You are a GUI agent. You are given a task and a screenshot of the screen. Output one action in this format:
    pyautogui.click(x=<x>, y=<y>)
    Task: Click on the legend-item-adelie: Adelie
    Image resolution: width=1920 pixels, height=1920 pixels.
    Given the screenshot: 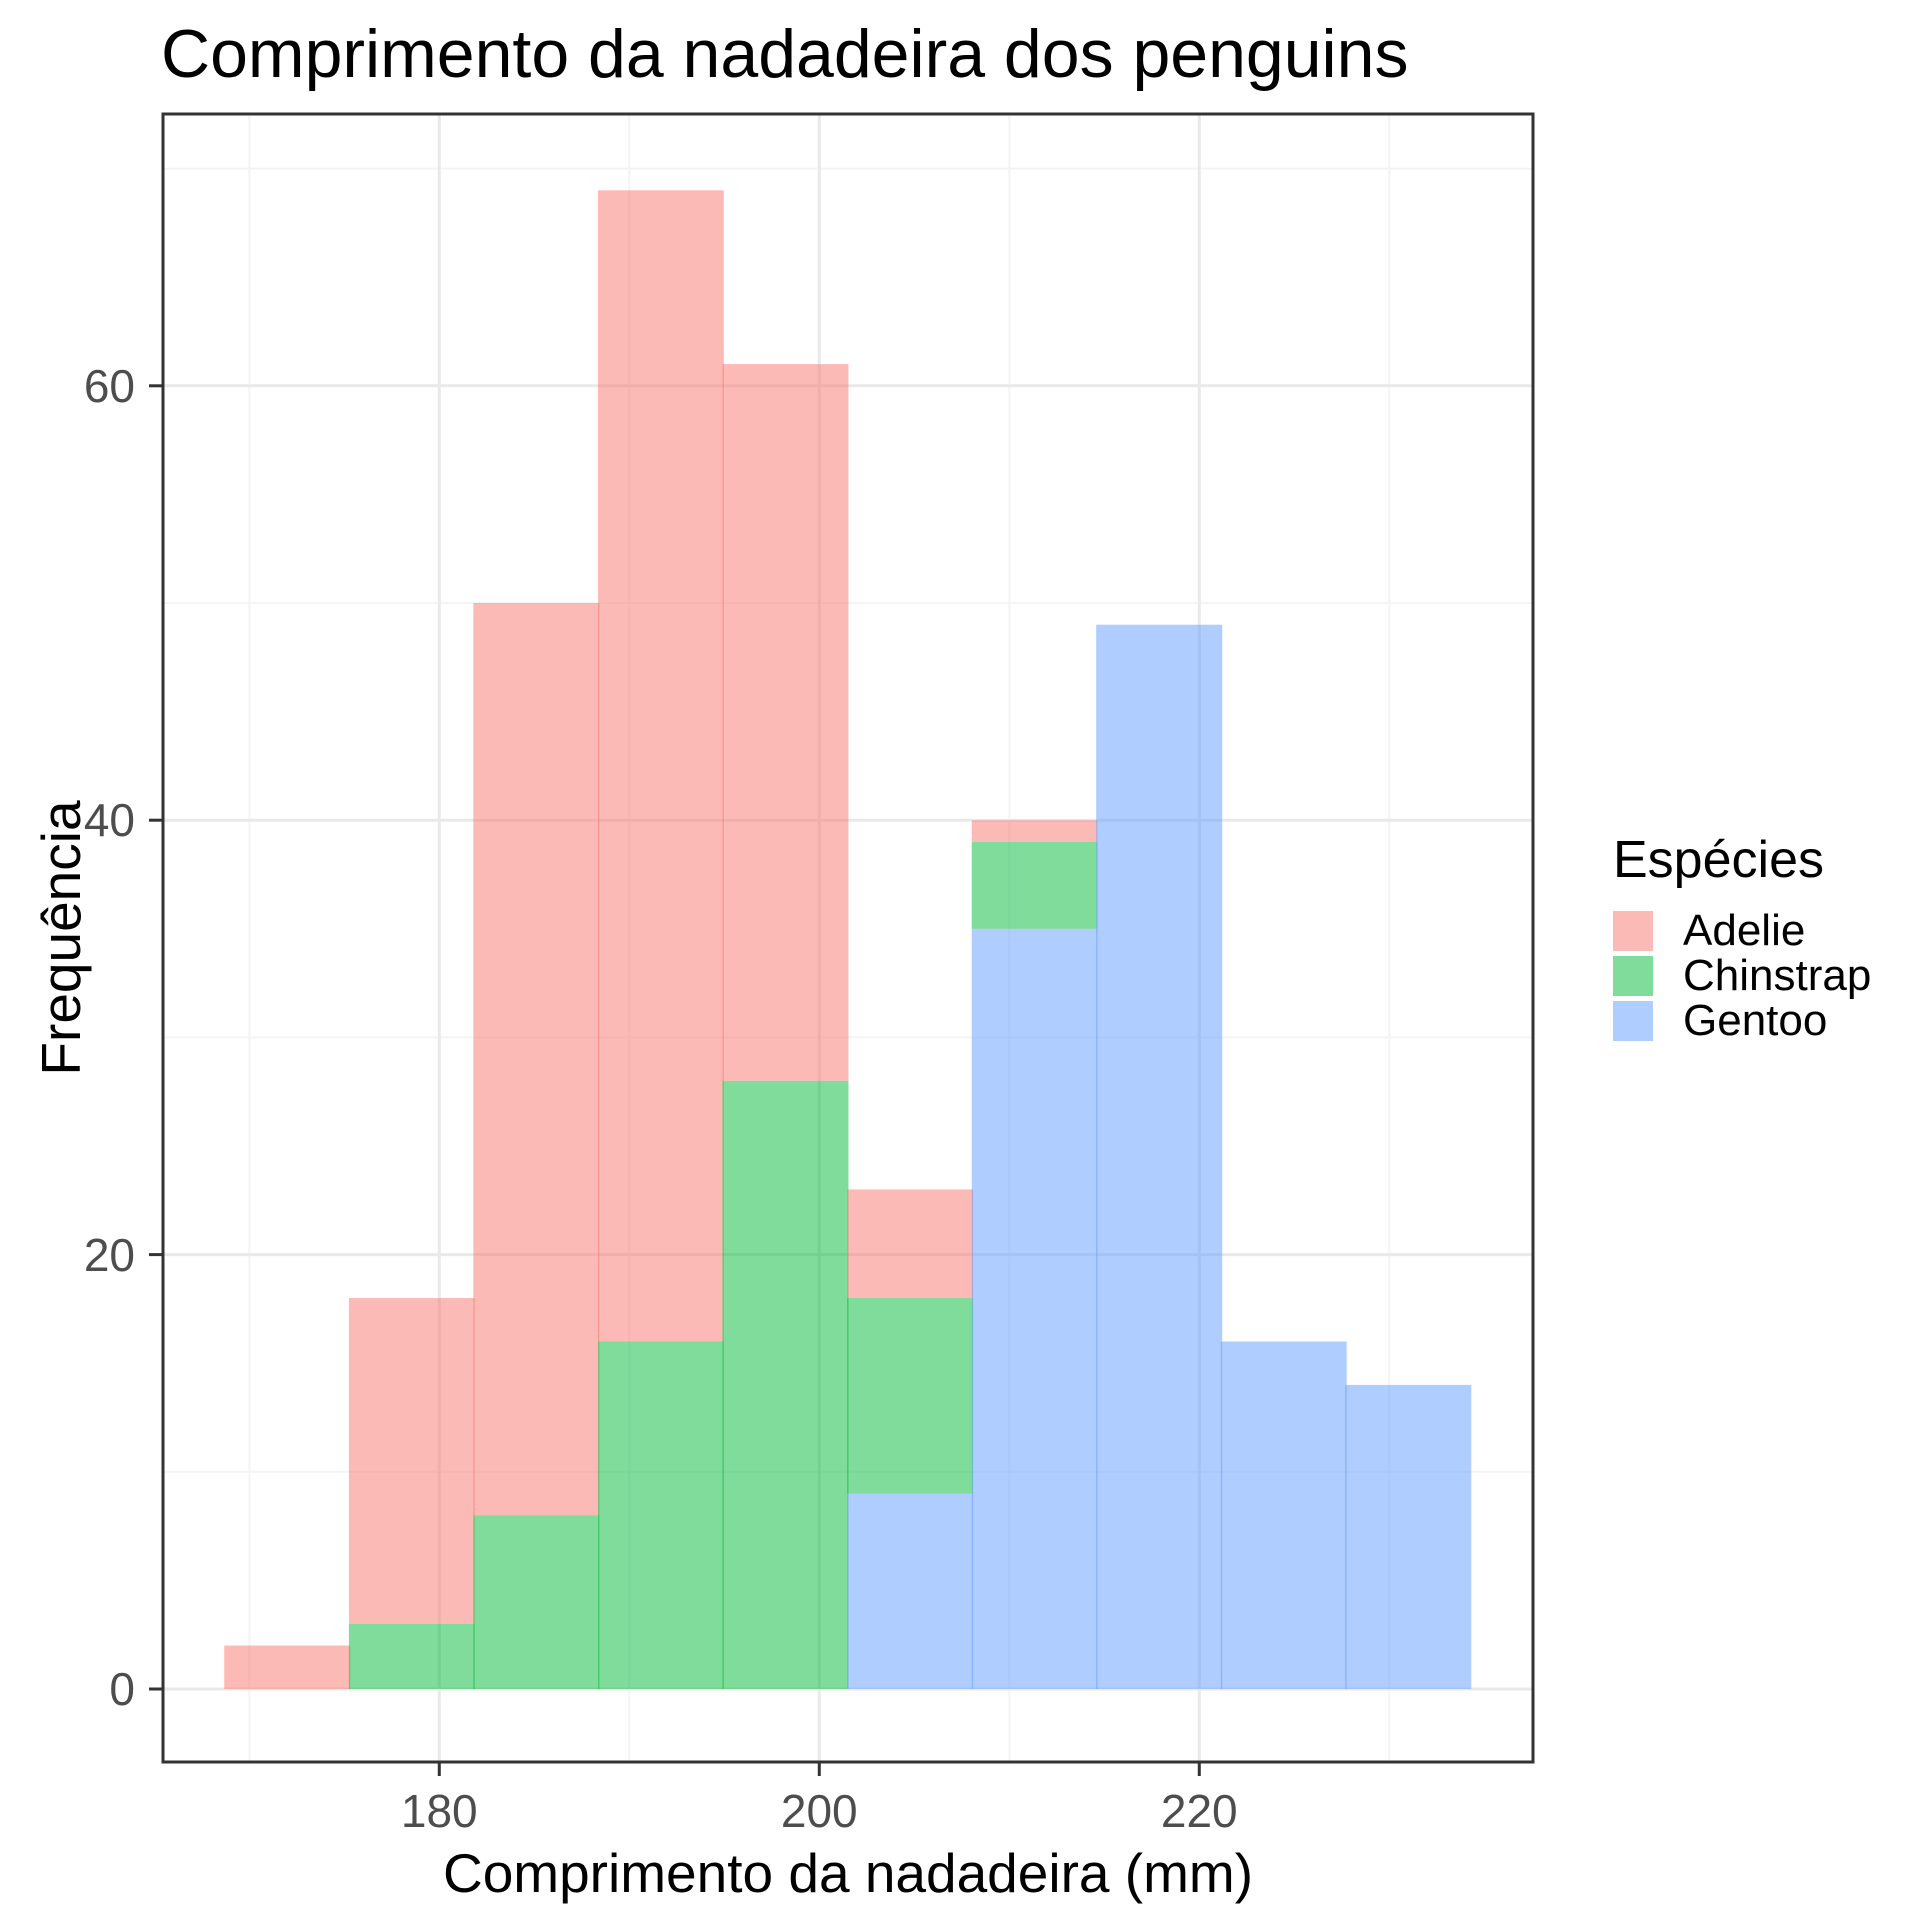 What is the action you would take?
    pyautogui.click(x=1742, y=930)
    